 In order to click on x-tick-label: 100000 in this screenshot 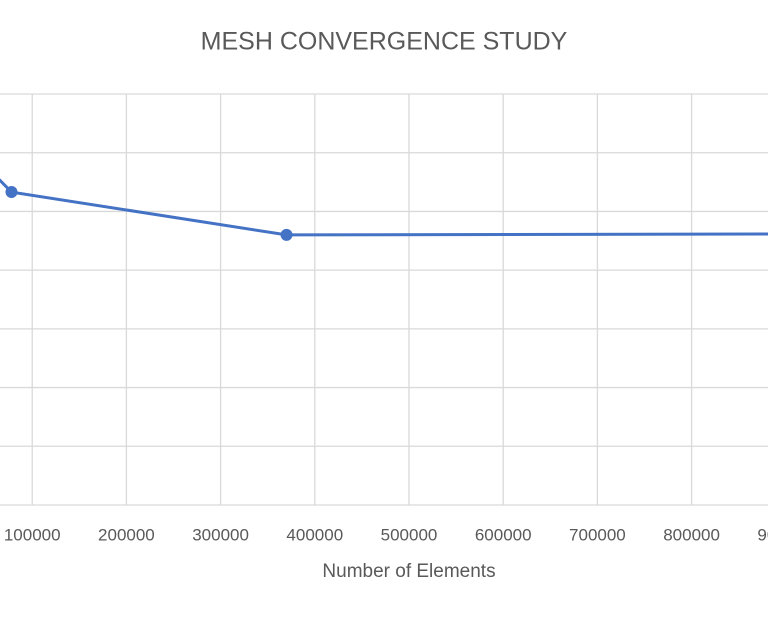, I will do `click(32, 534)`.